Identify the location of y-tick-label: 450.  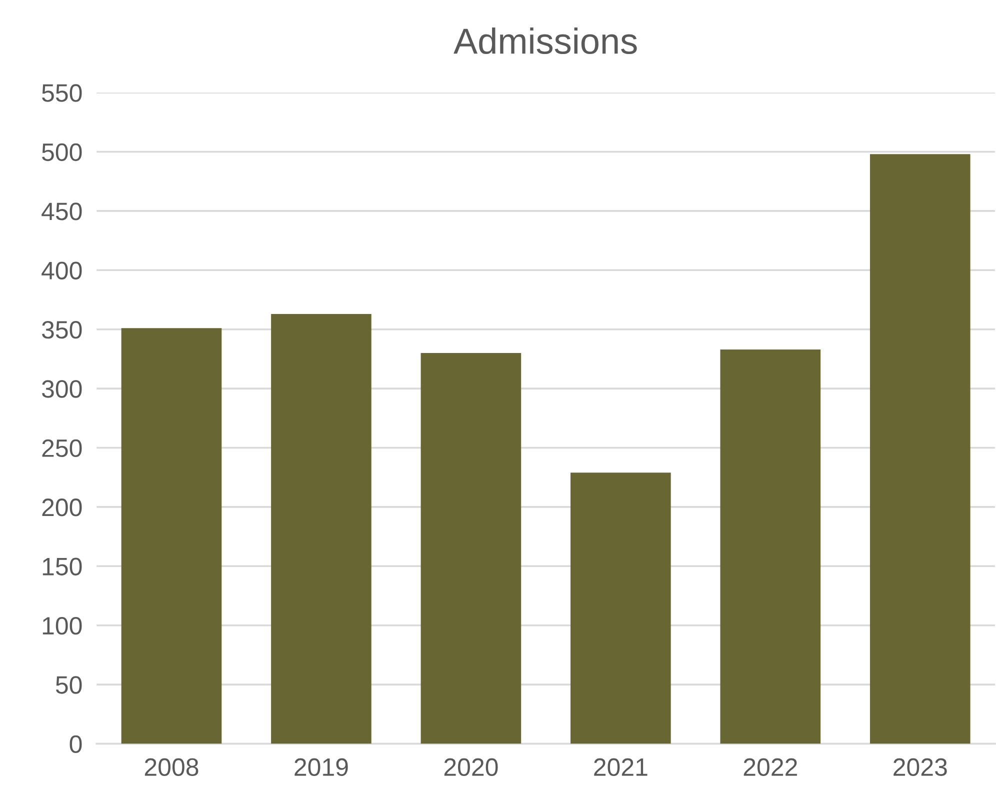
(62, 211).